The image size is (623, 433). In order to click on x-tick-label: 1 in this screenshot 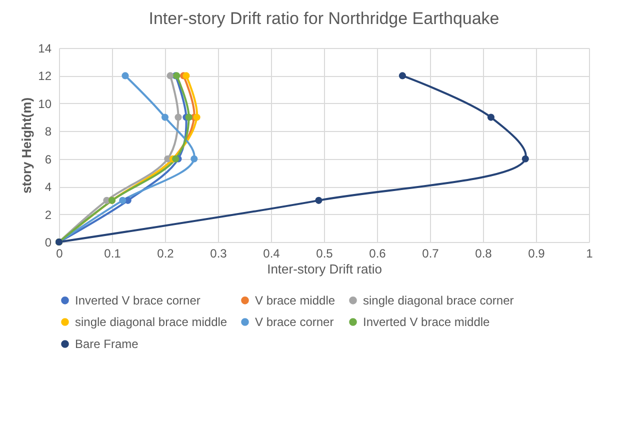, I will do `click(590, 253)`.